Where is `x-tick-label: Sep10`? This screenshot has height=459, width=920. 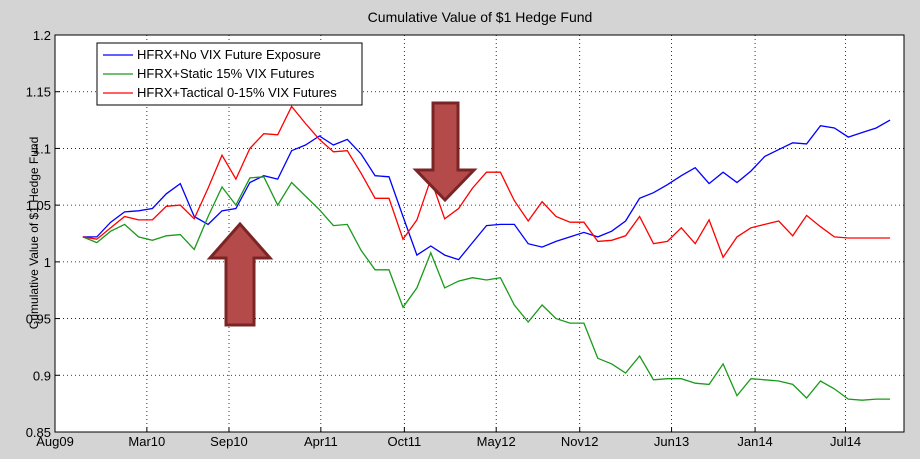 x-tick-label: Sep10 is located at coordinates (229, 441).